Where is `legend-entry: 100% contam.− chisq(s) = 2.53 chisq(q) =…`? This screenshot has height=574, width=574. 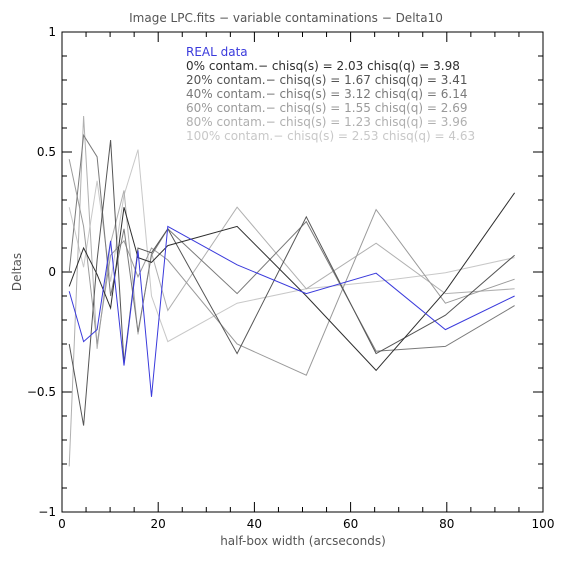 legend-entry: 100% contam.− chisq(s) = 2.53 chisq(q) =… is located at coordinates (330, 136).